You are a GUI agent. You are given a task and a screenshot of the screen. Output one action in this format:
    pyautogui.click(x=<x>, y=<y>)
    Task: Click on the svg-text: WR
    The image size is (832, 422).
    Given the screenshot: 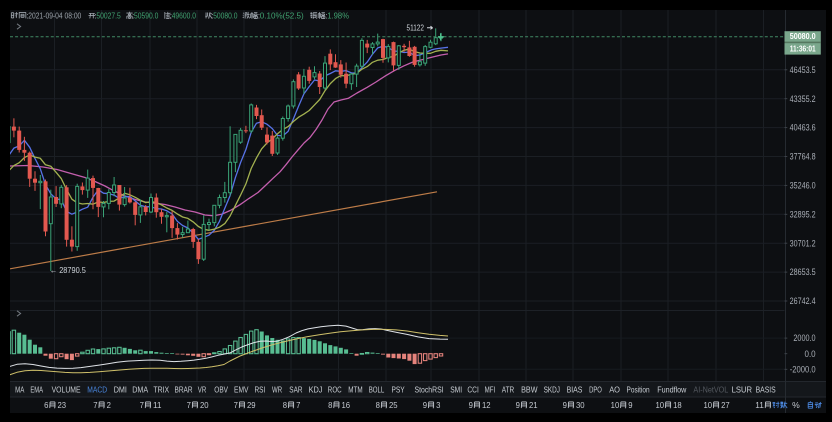 What is the action you would take?
    pyautogui.click(x=277, y=390)
    